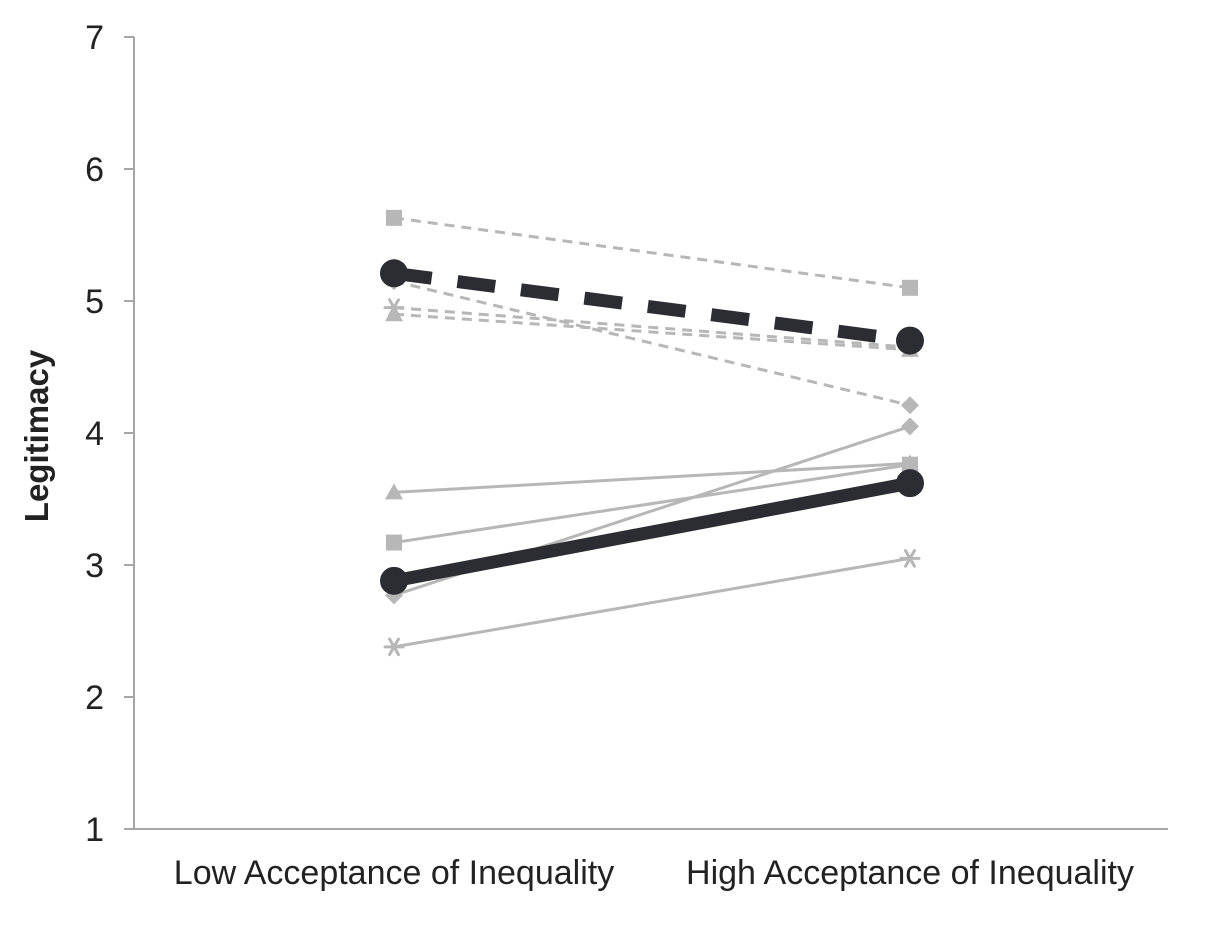 The image size is (1214, 940). Describe the element at coordinates (394, 873) in the screenshot. I see `x-category-label: Low Acceptance of Inequality` at that location.